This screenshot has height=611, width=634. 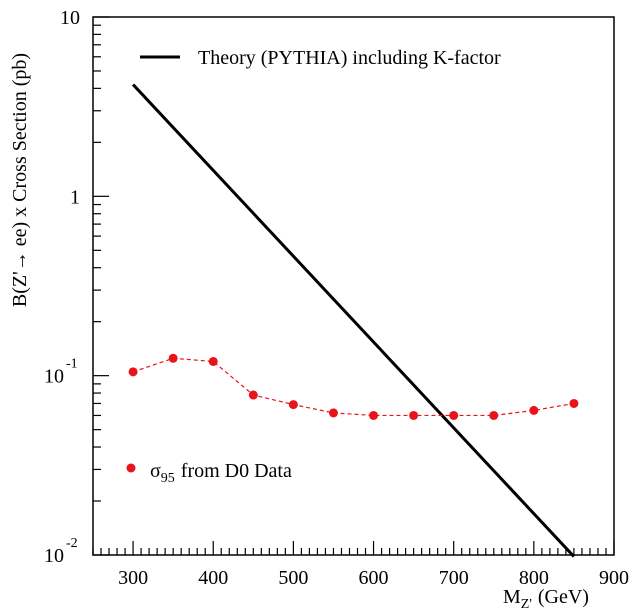 What do you see at coordinates (236, 471) in the screenshot?
I see `legend-data-text: from D0 Data` at bounding box center [236, 471].